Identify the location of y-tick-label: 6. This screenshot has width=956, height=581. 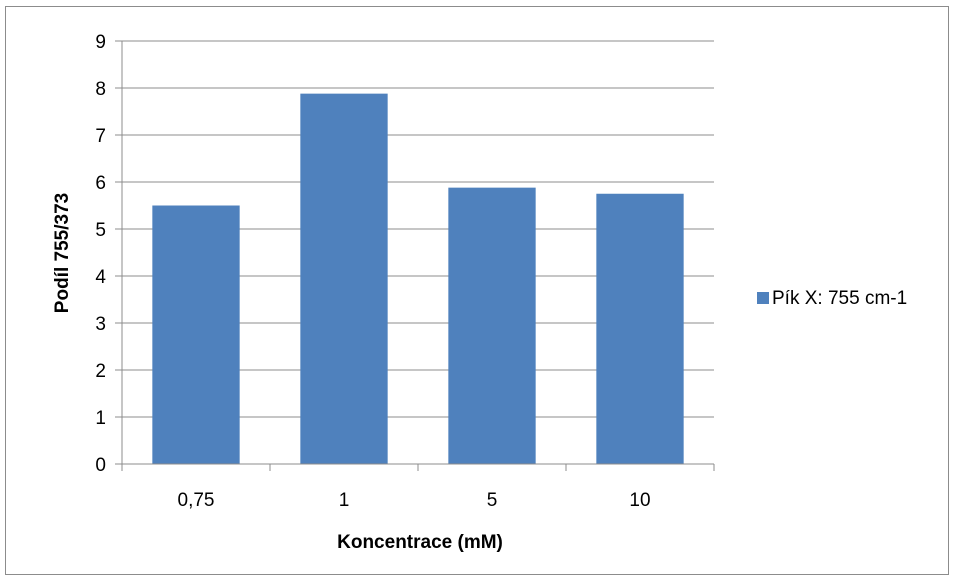
(100, 183).